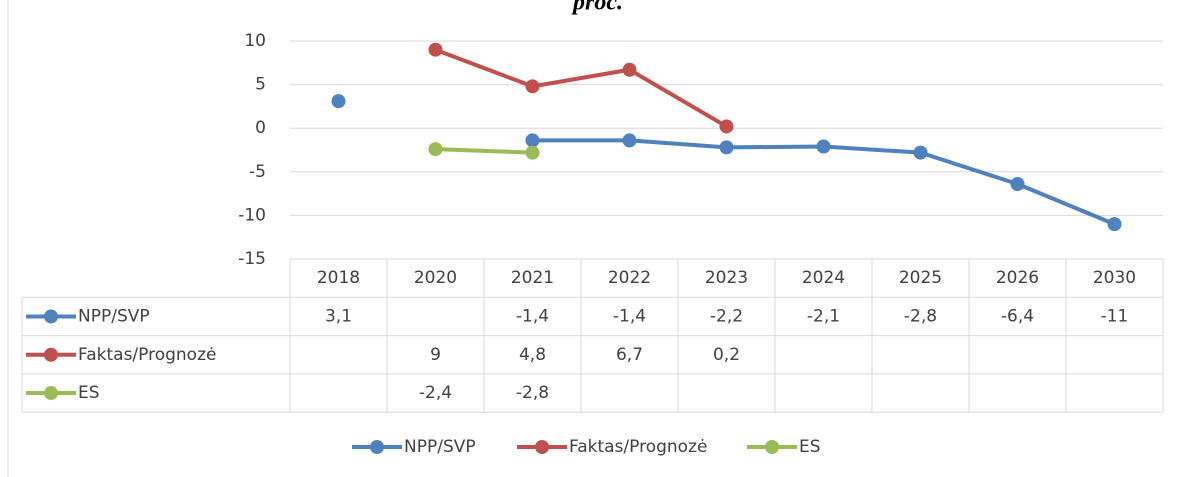 Image resolution: width=1181 pixels, height=477 pixels. What do you see at coordinates (338, 278) in the screenshot?
I see `x-tick-label: 2018` at bounding box center [338, 278].